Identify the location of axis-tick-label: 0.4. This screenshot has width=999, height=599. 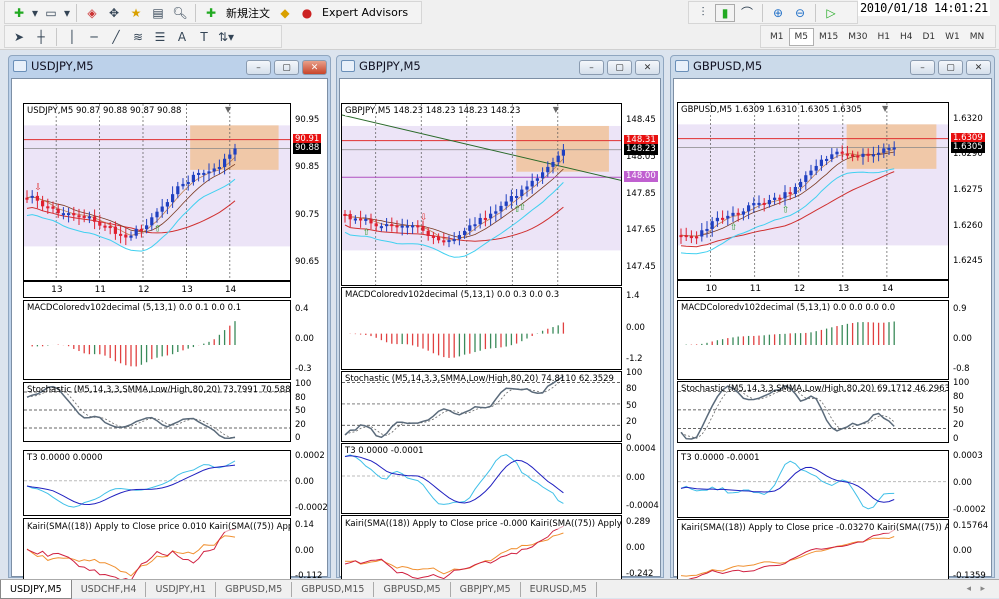
(302, 308).